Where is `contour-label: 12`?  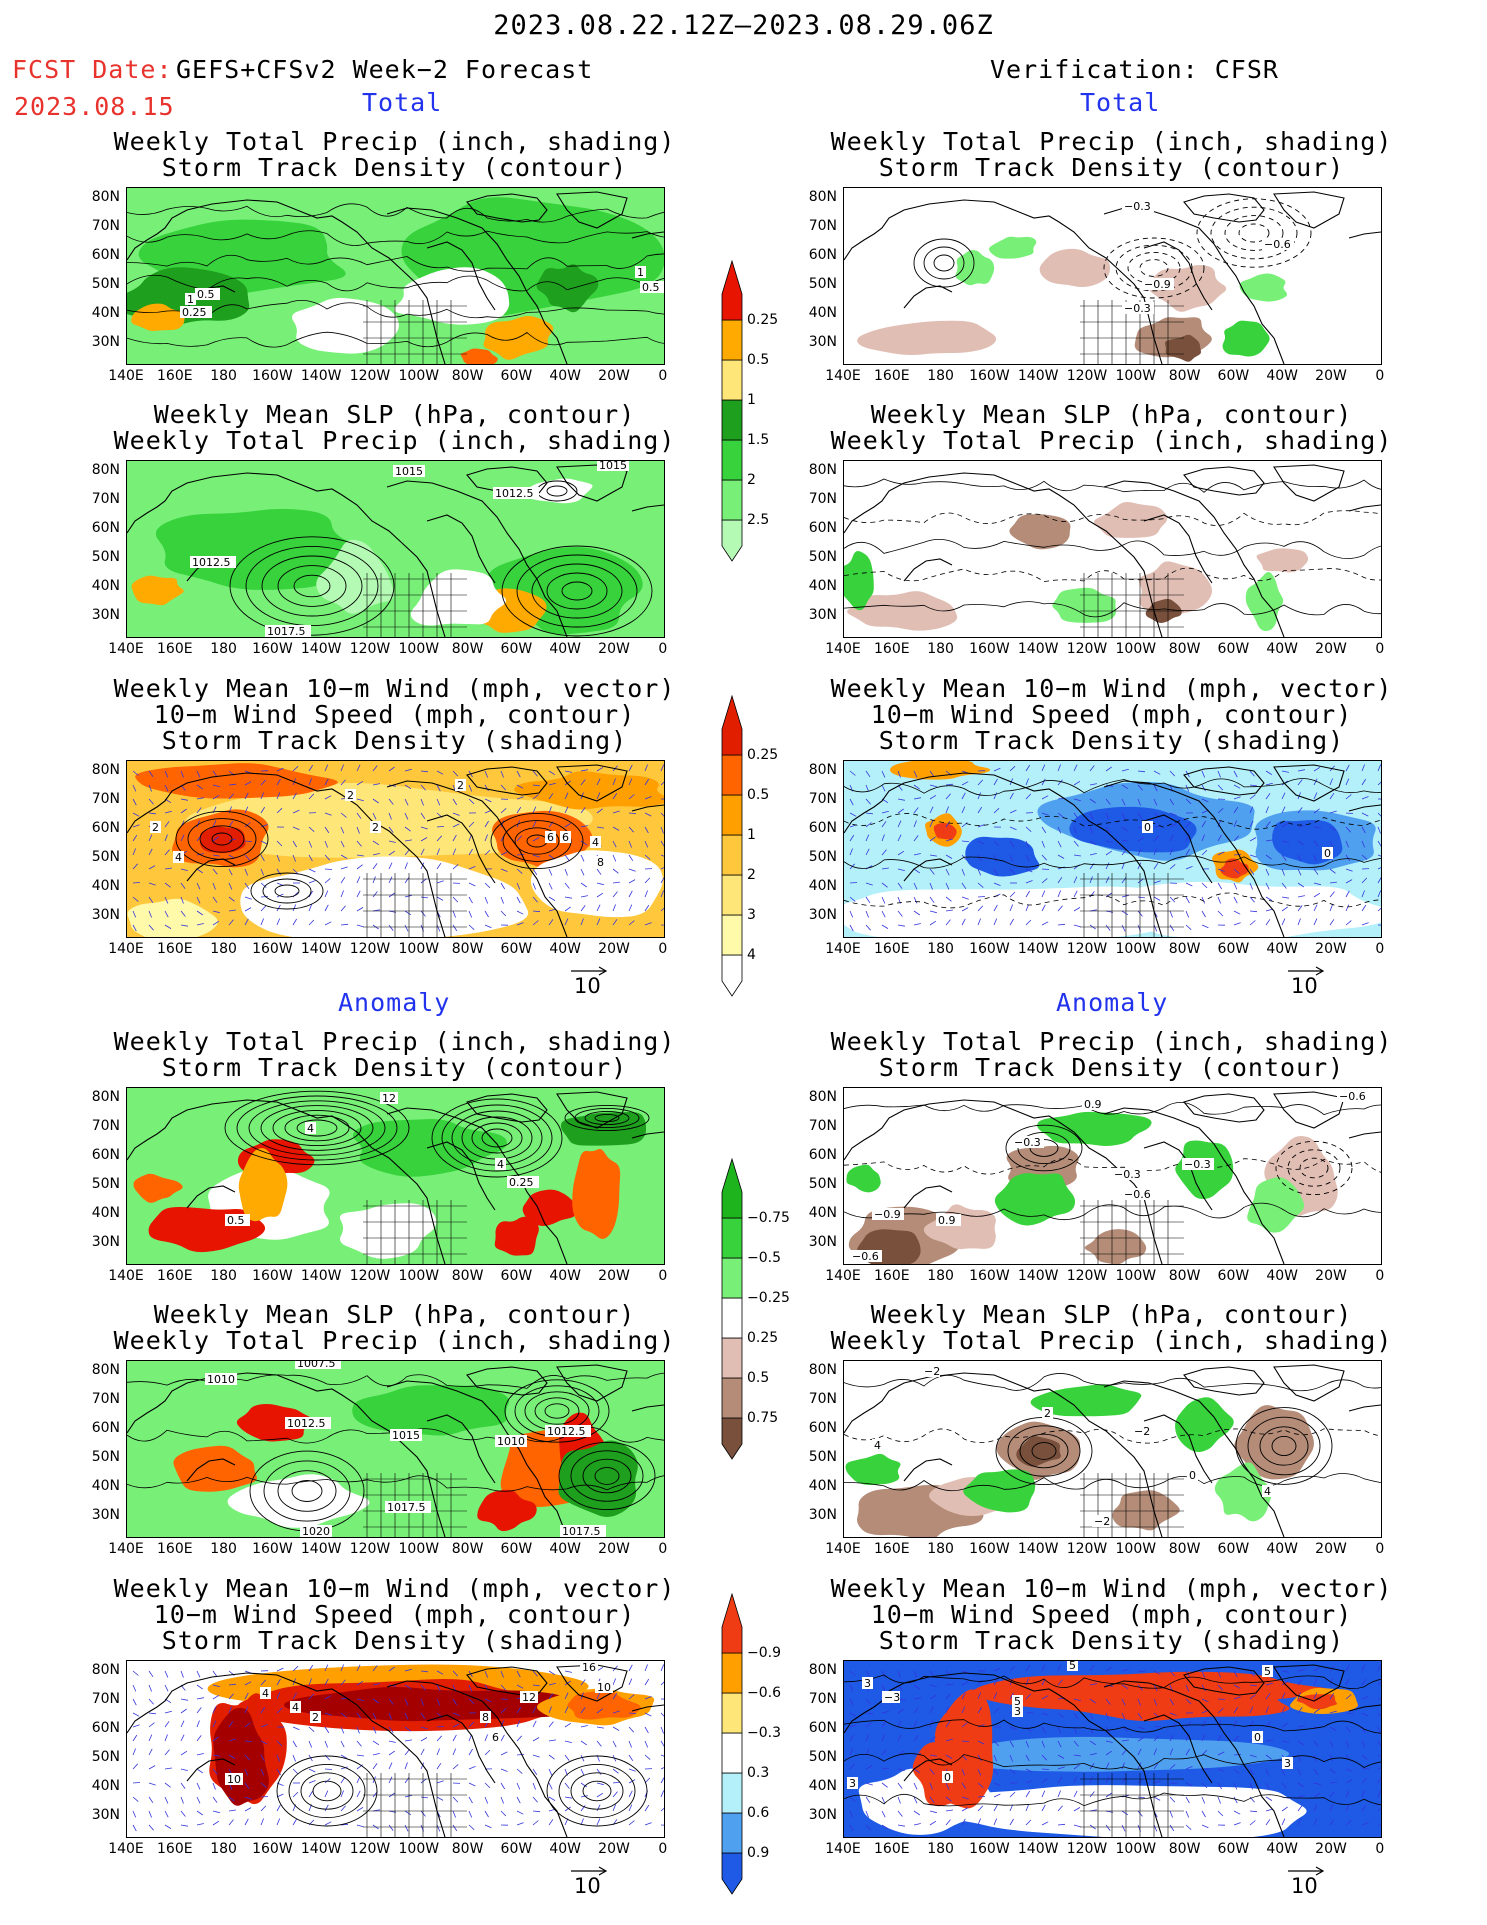 contour-label: 12 is located at coordinates (389, 1098).